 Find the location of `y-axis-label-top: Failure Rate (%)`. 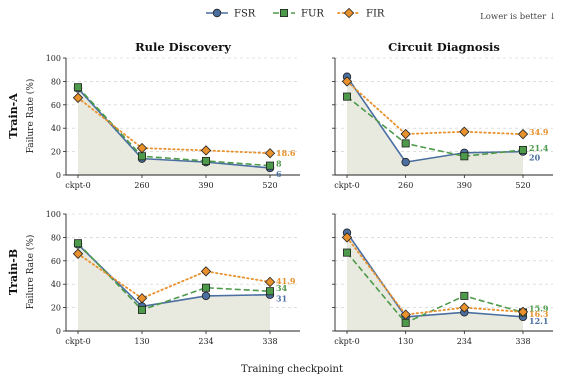

y-axis-label-top: Failure Rate (%) is located at coordinates (30, 116).